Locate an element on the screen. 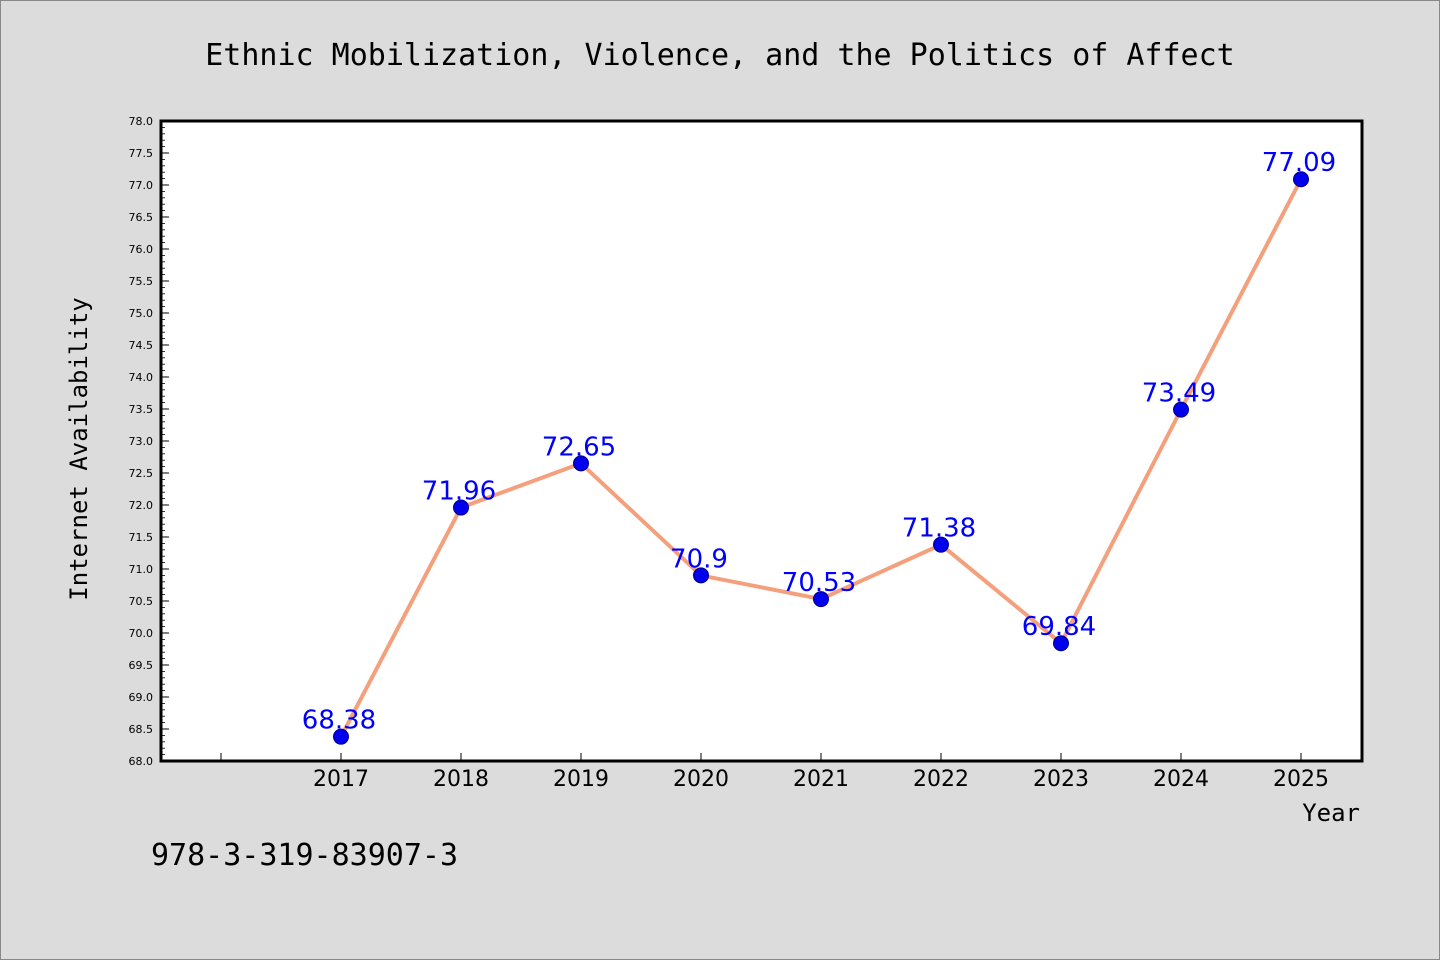 This screenshot has height=960, width=1440. y-tick-label: 71.5 is located at coordinates (141, 537).